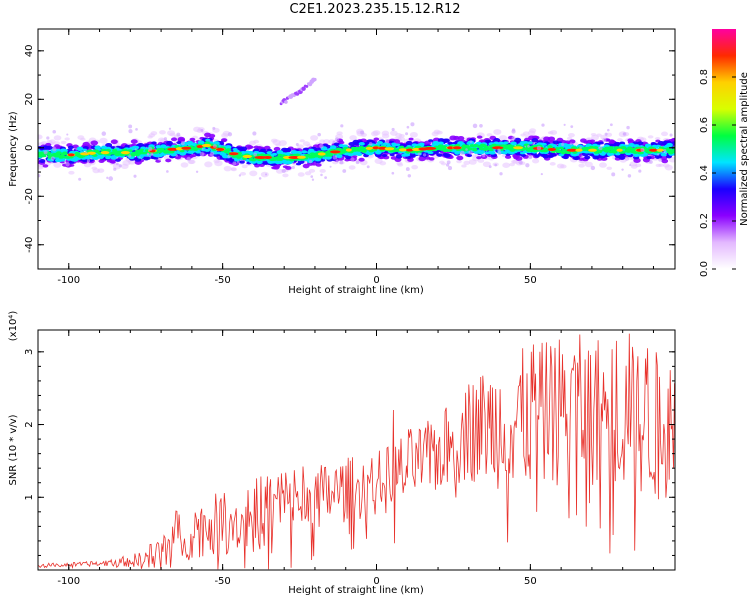 This screenshot has height=600, width=750. I want to click on snr-xtick-label: -100, so click(68, 581).